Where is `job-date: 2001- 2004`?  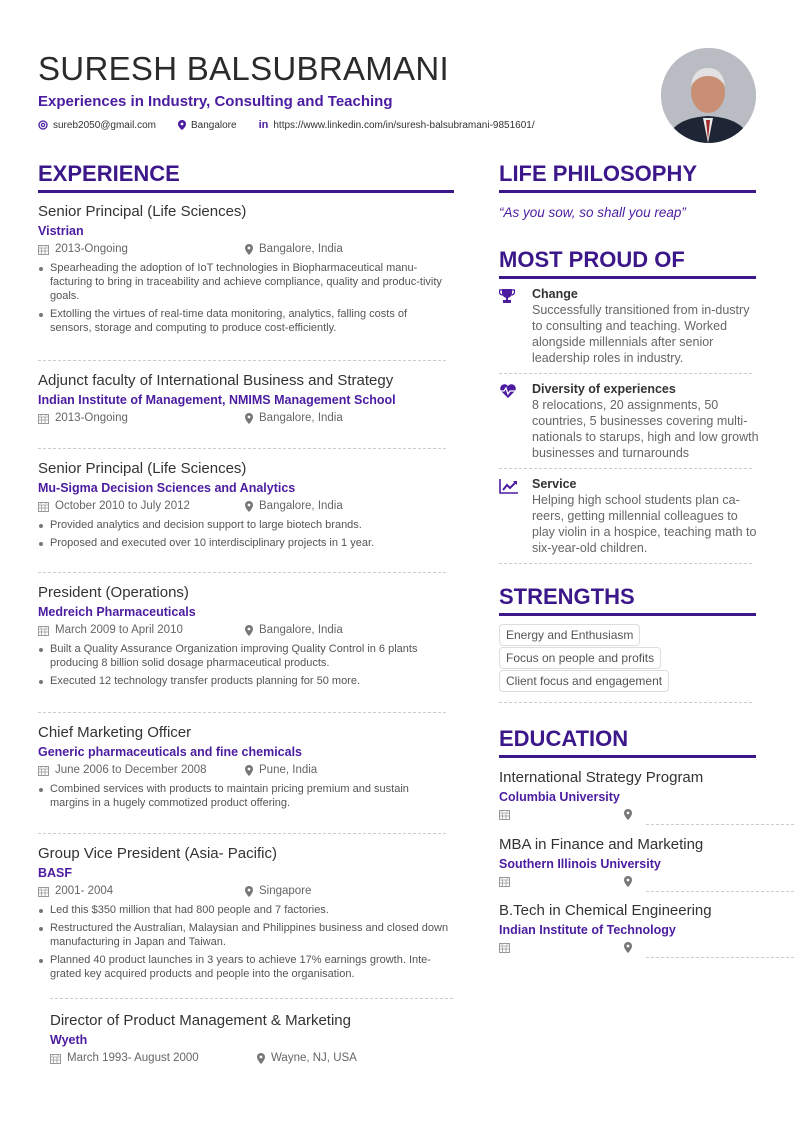 job-date: 2001- 2004 is located at coordinates (84, 891).